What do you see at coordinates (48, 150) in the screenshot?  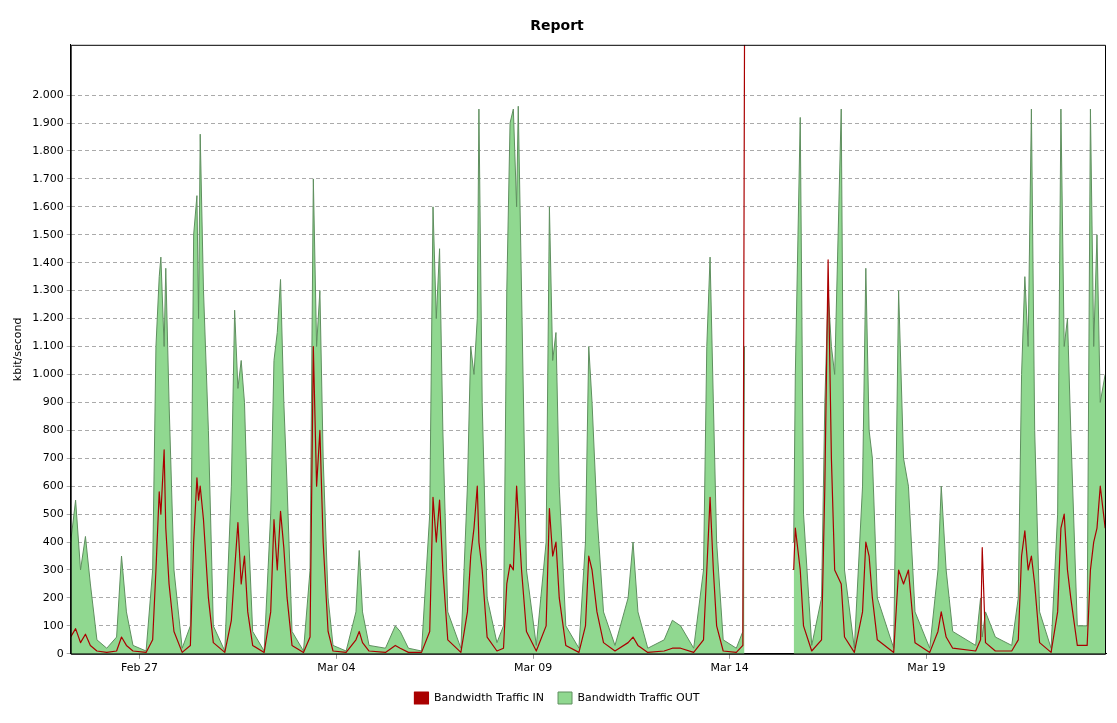 I see `y-tick-label: 1.800` at bounding box center [48, 150].